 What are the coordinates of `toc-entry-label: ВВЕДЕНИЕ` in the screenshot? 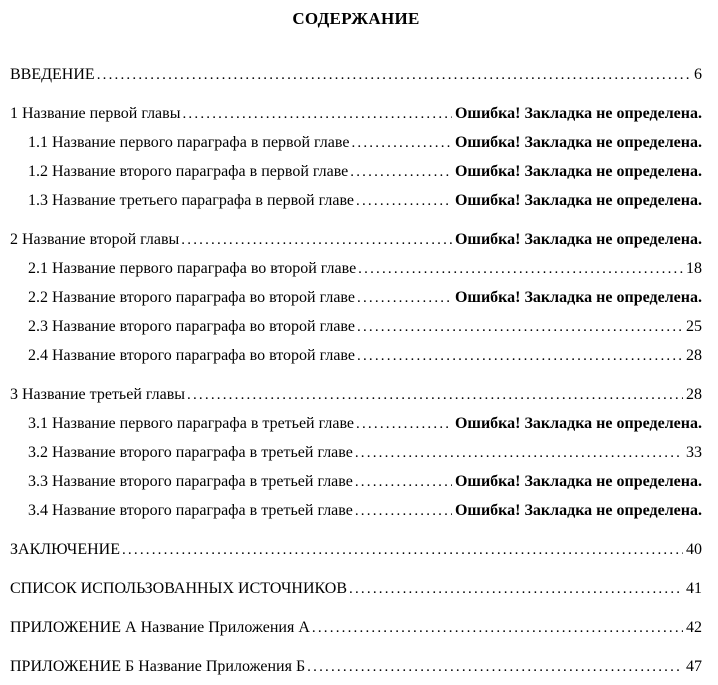 It's located at (52, 74).